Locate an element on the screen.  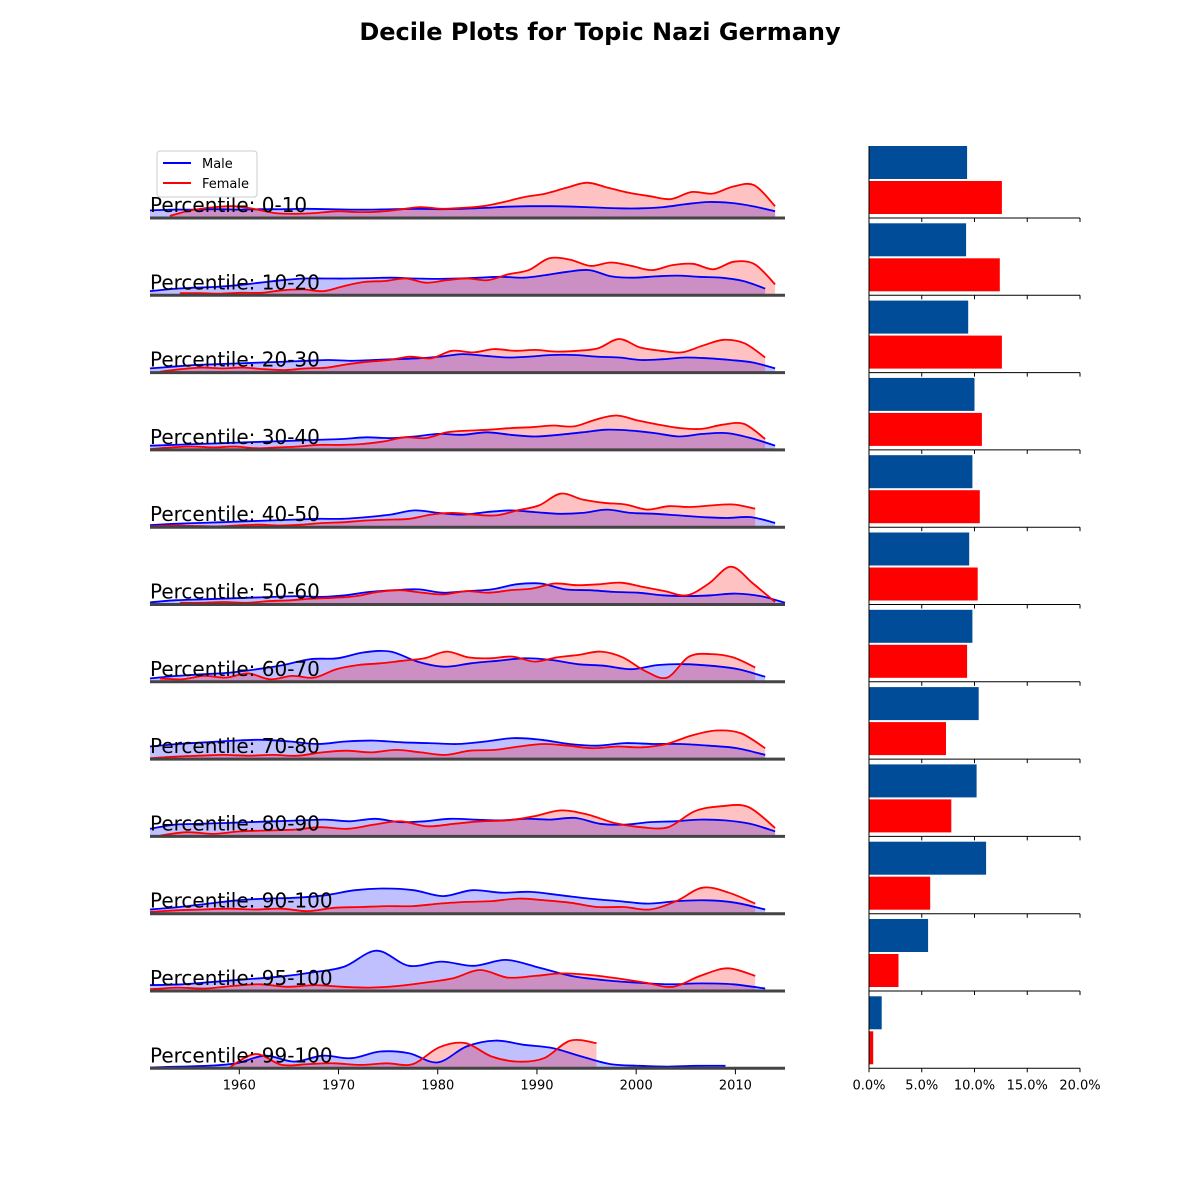
x-tick-label: 1970 is located at coordinates (338, 1085).